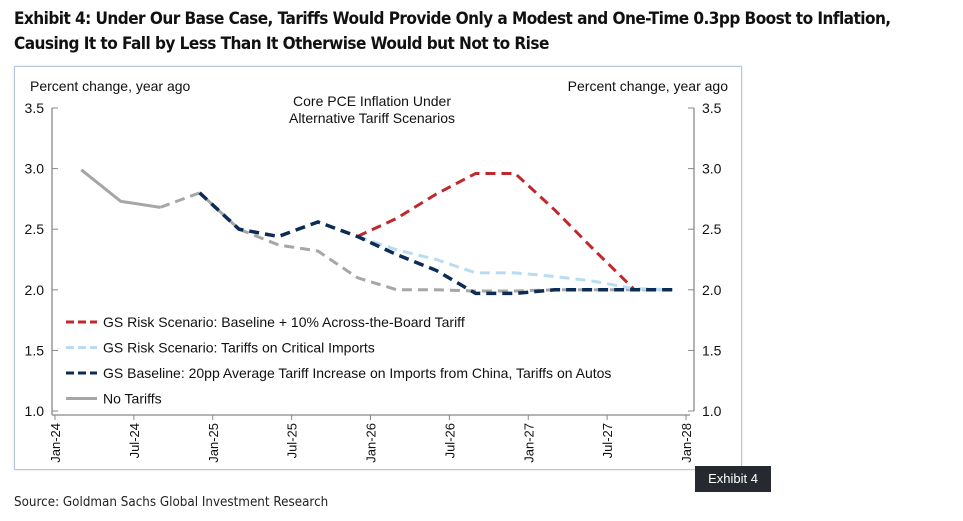 The height and width of the screenshot is (521, 963). Describe the element at coordinates (110, 86) in the screenshot. I see `left-axis-label: Percent change, year ago` at that location.